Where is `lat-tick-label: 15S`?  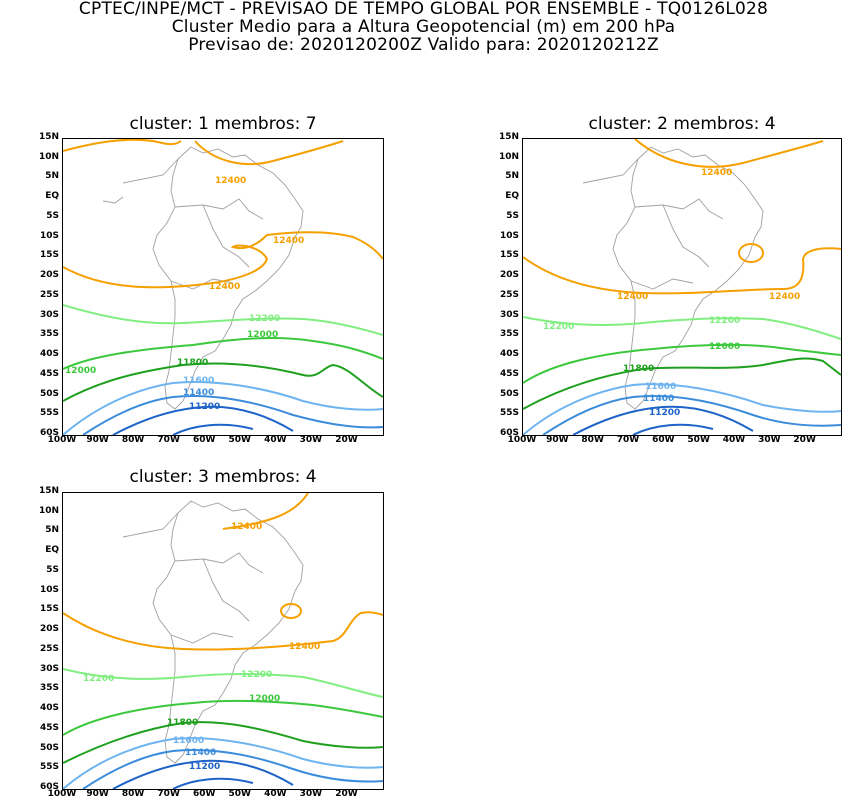
lat-tick-label: 15S is located at coordinates (49, 609).